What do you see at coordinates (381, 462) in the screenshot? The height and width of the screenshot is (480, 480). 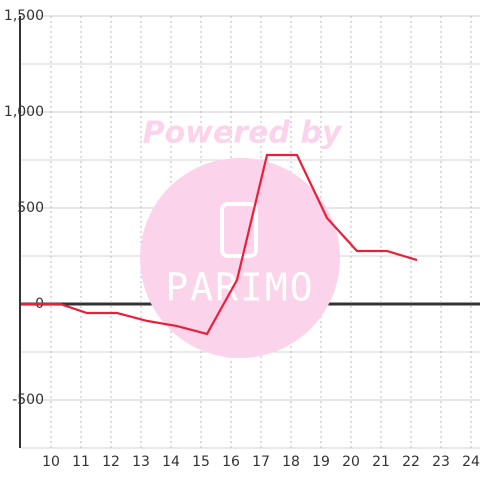 I see `x-tick-label: 21` at bounding box center [381, 462].